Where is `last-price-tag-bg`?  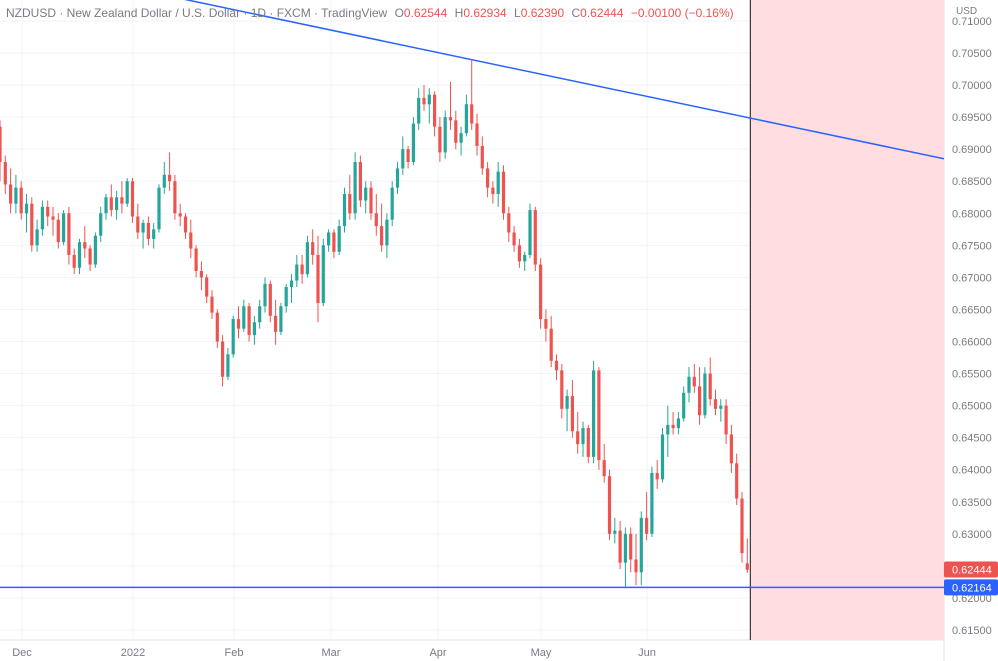 last-price-tag-bg is located at coordinates (971, 569).